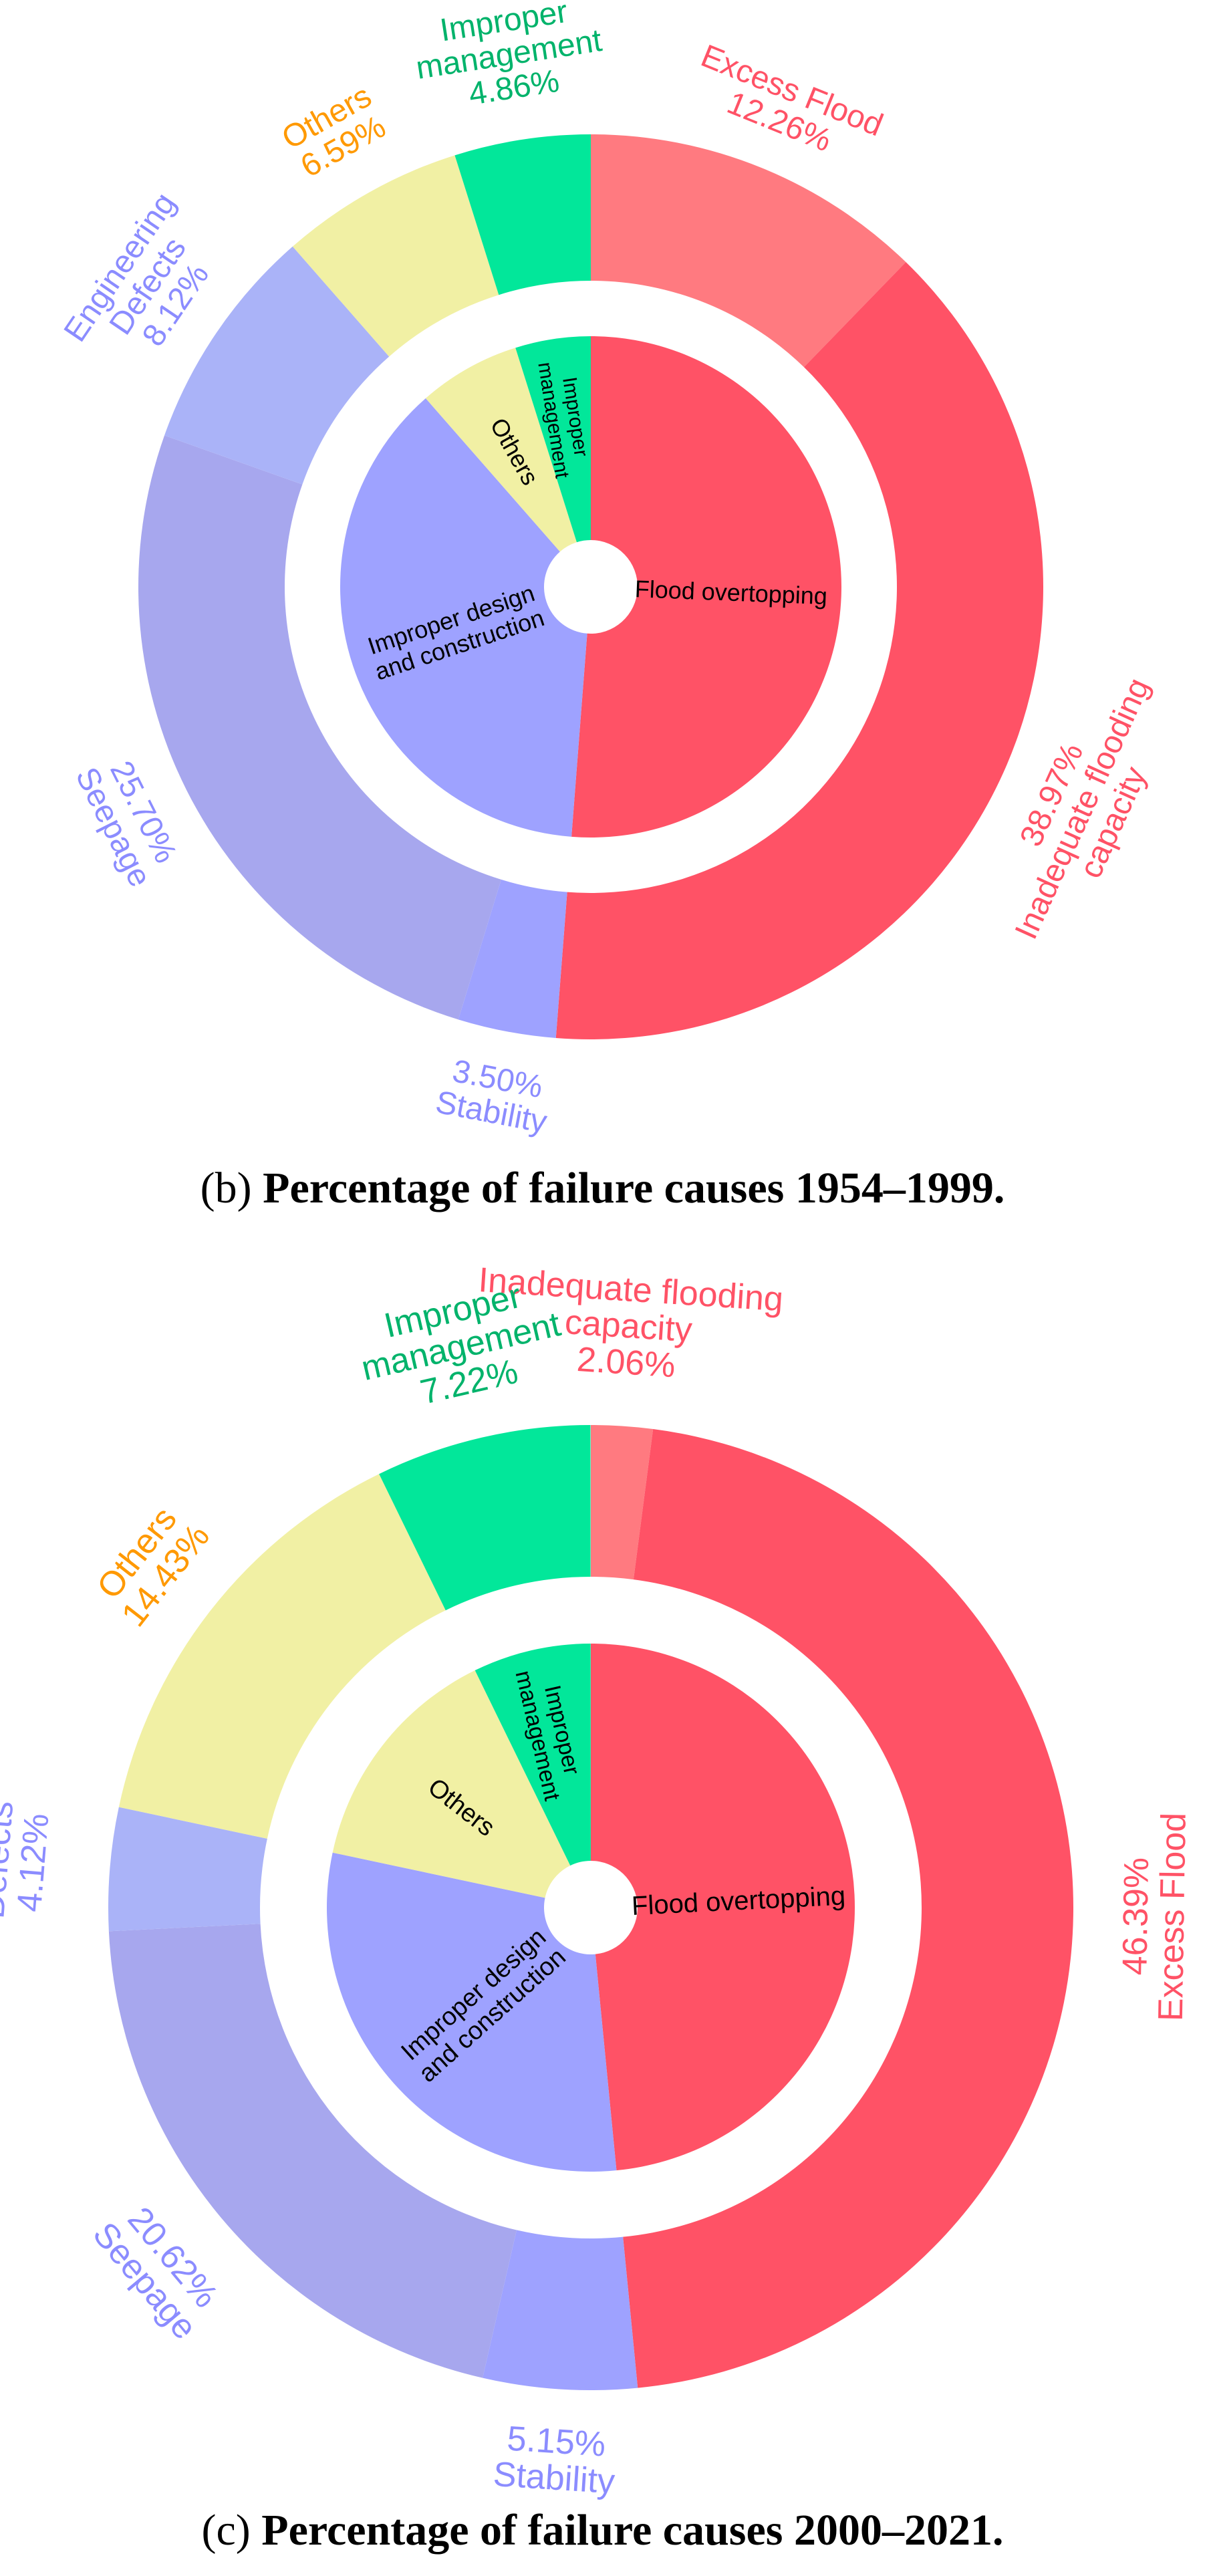 Image resolution: width=1205 pixels, height=2576 pixels. Describe the element at coordinates (554, 2478) in the screenshot. I see `outer-label-name: Stability` at that location.